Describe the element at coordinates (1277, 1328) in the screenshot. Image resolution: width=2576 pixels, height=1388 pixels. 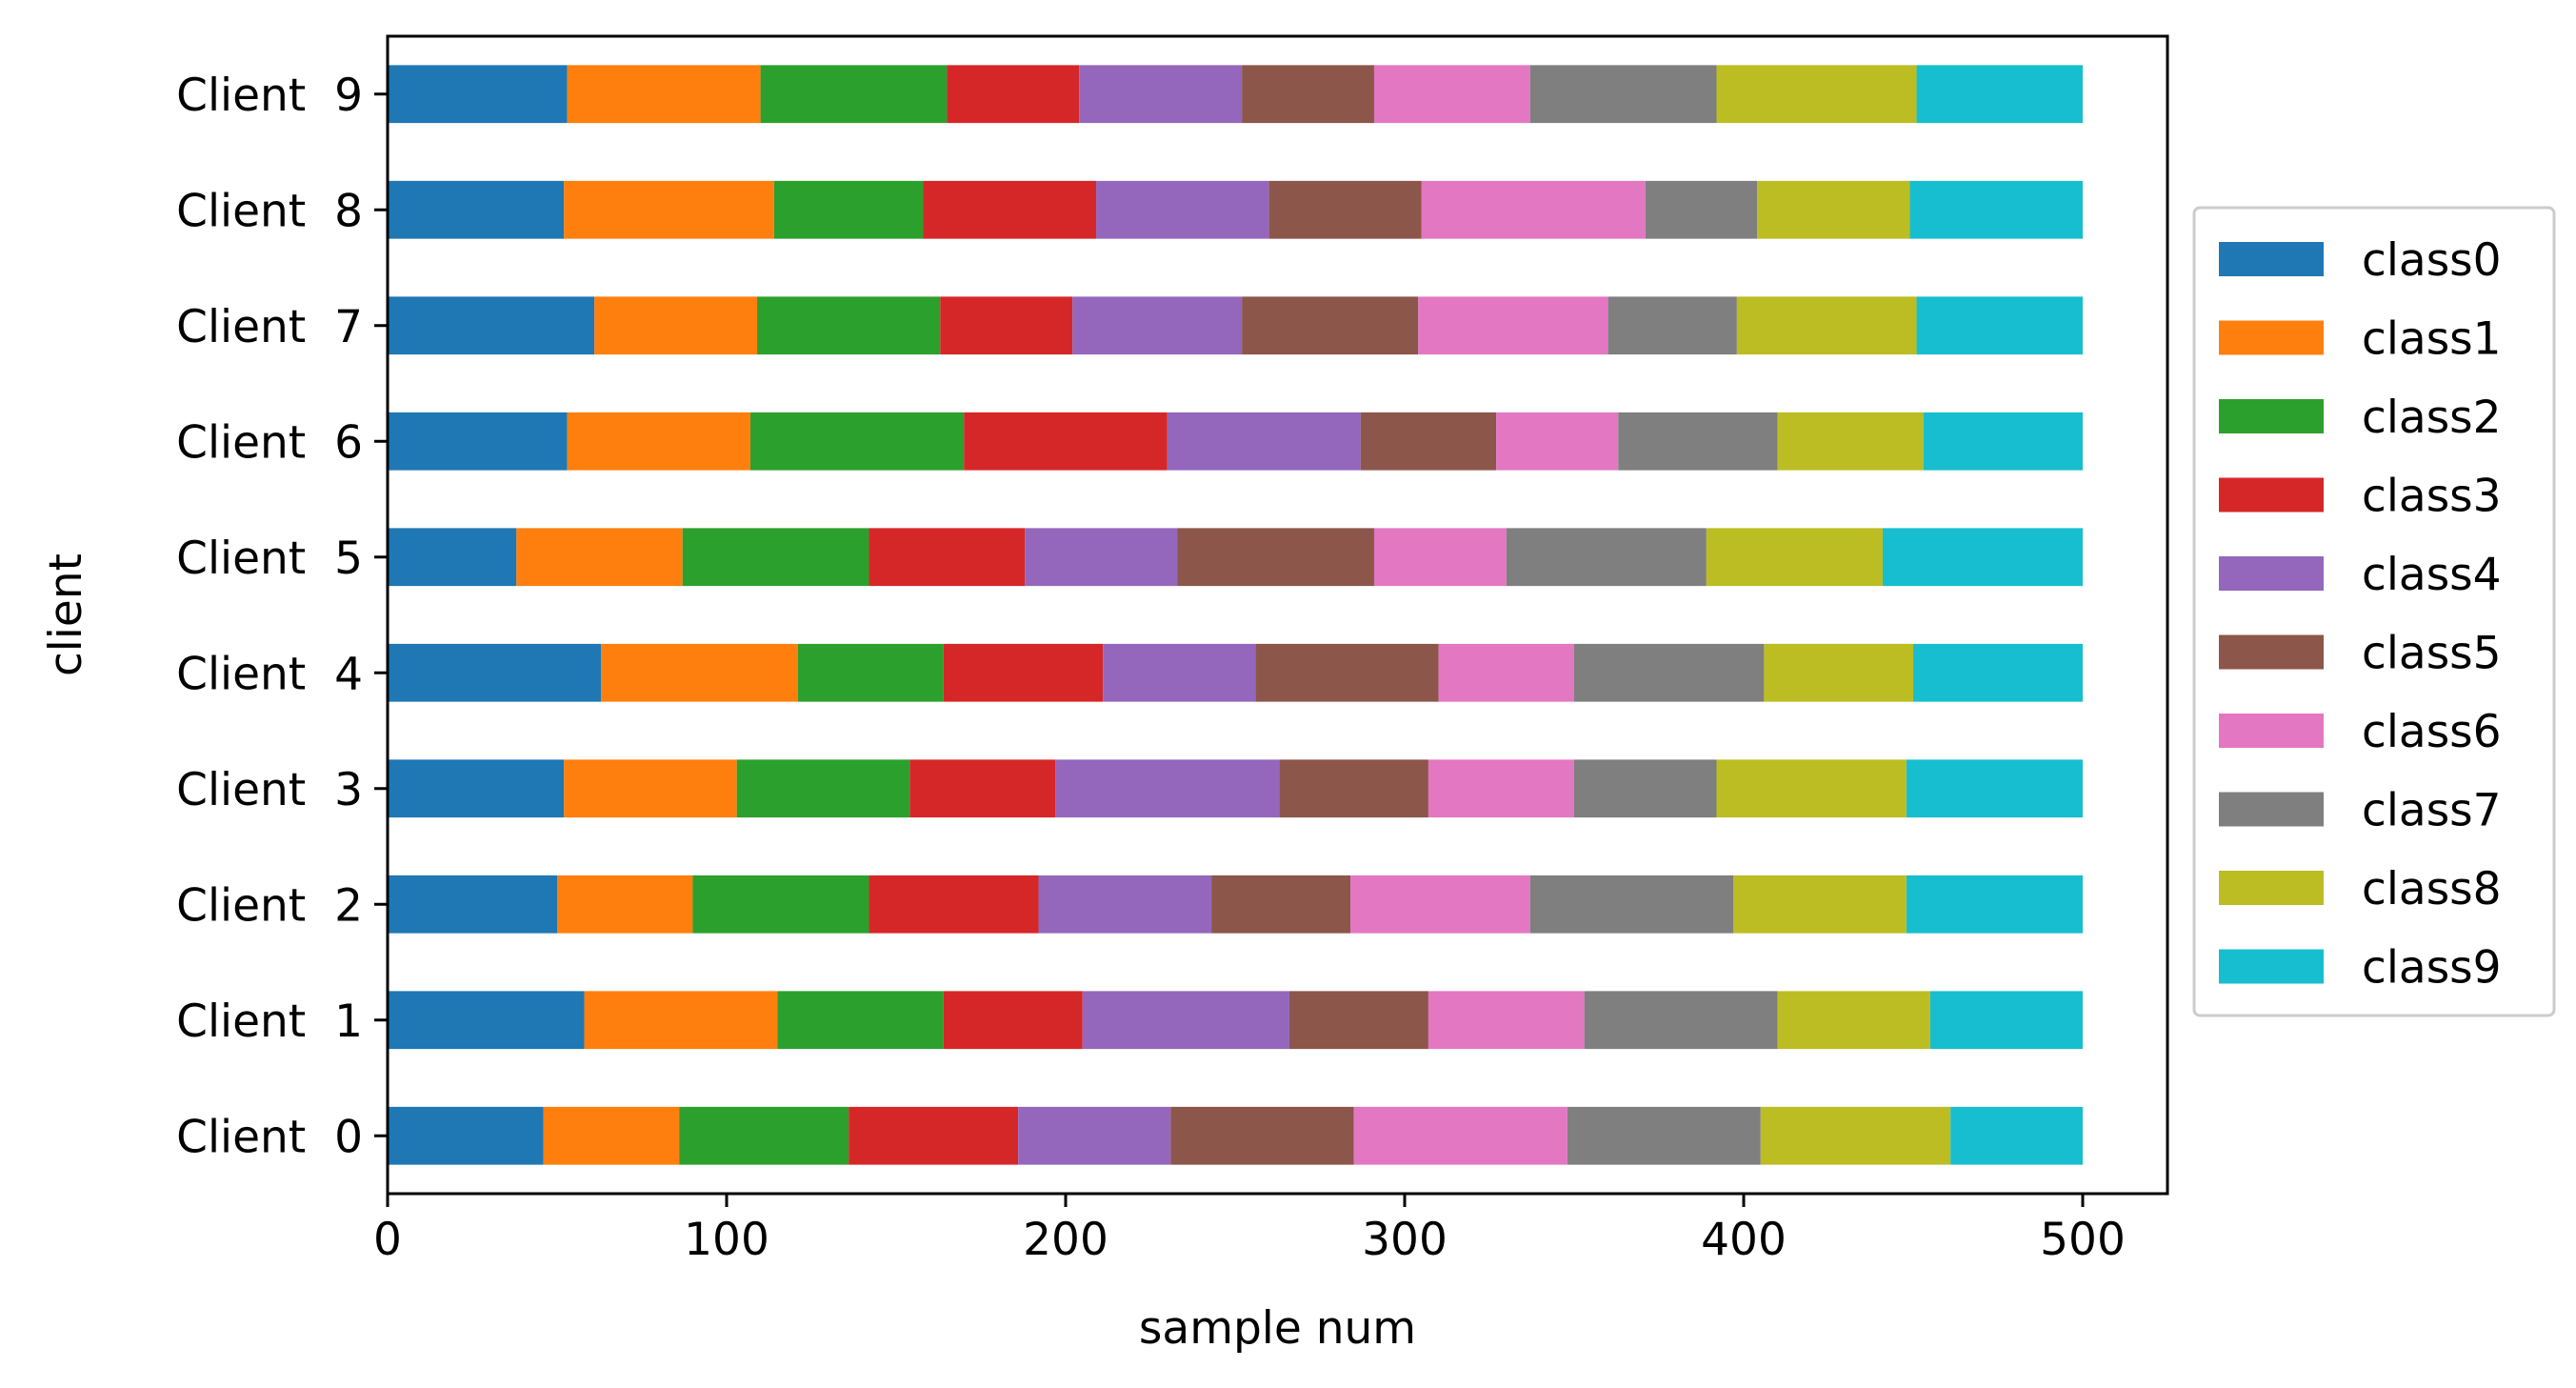
I see `x-axis-label: sample num` at that location.